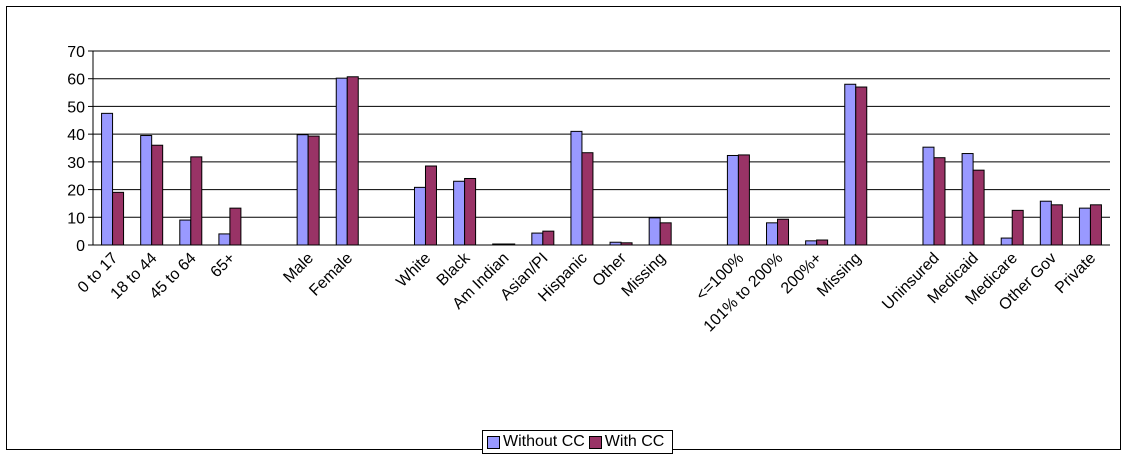 The width and height of the screenshot is (1130, 456). I want to click on x-tick-label: 65+, so click(223, 265).